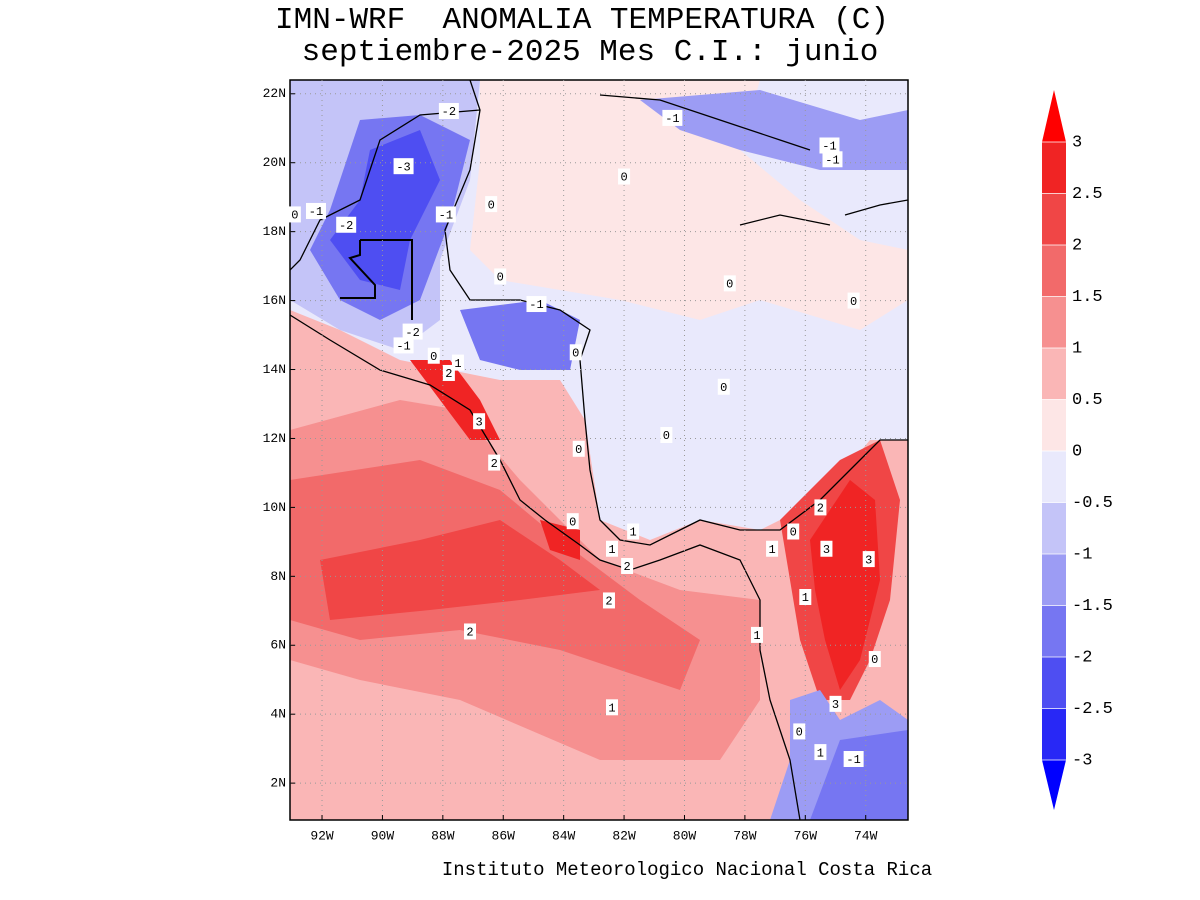 This screenshot has width=1200, height=900. What do you see at coordinates (685, 835) in the screenshot?
I see `x-tick-label: 80W` at bounding box center [685, 835].